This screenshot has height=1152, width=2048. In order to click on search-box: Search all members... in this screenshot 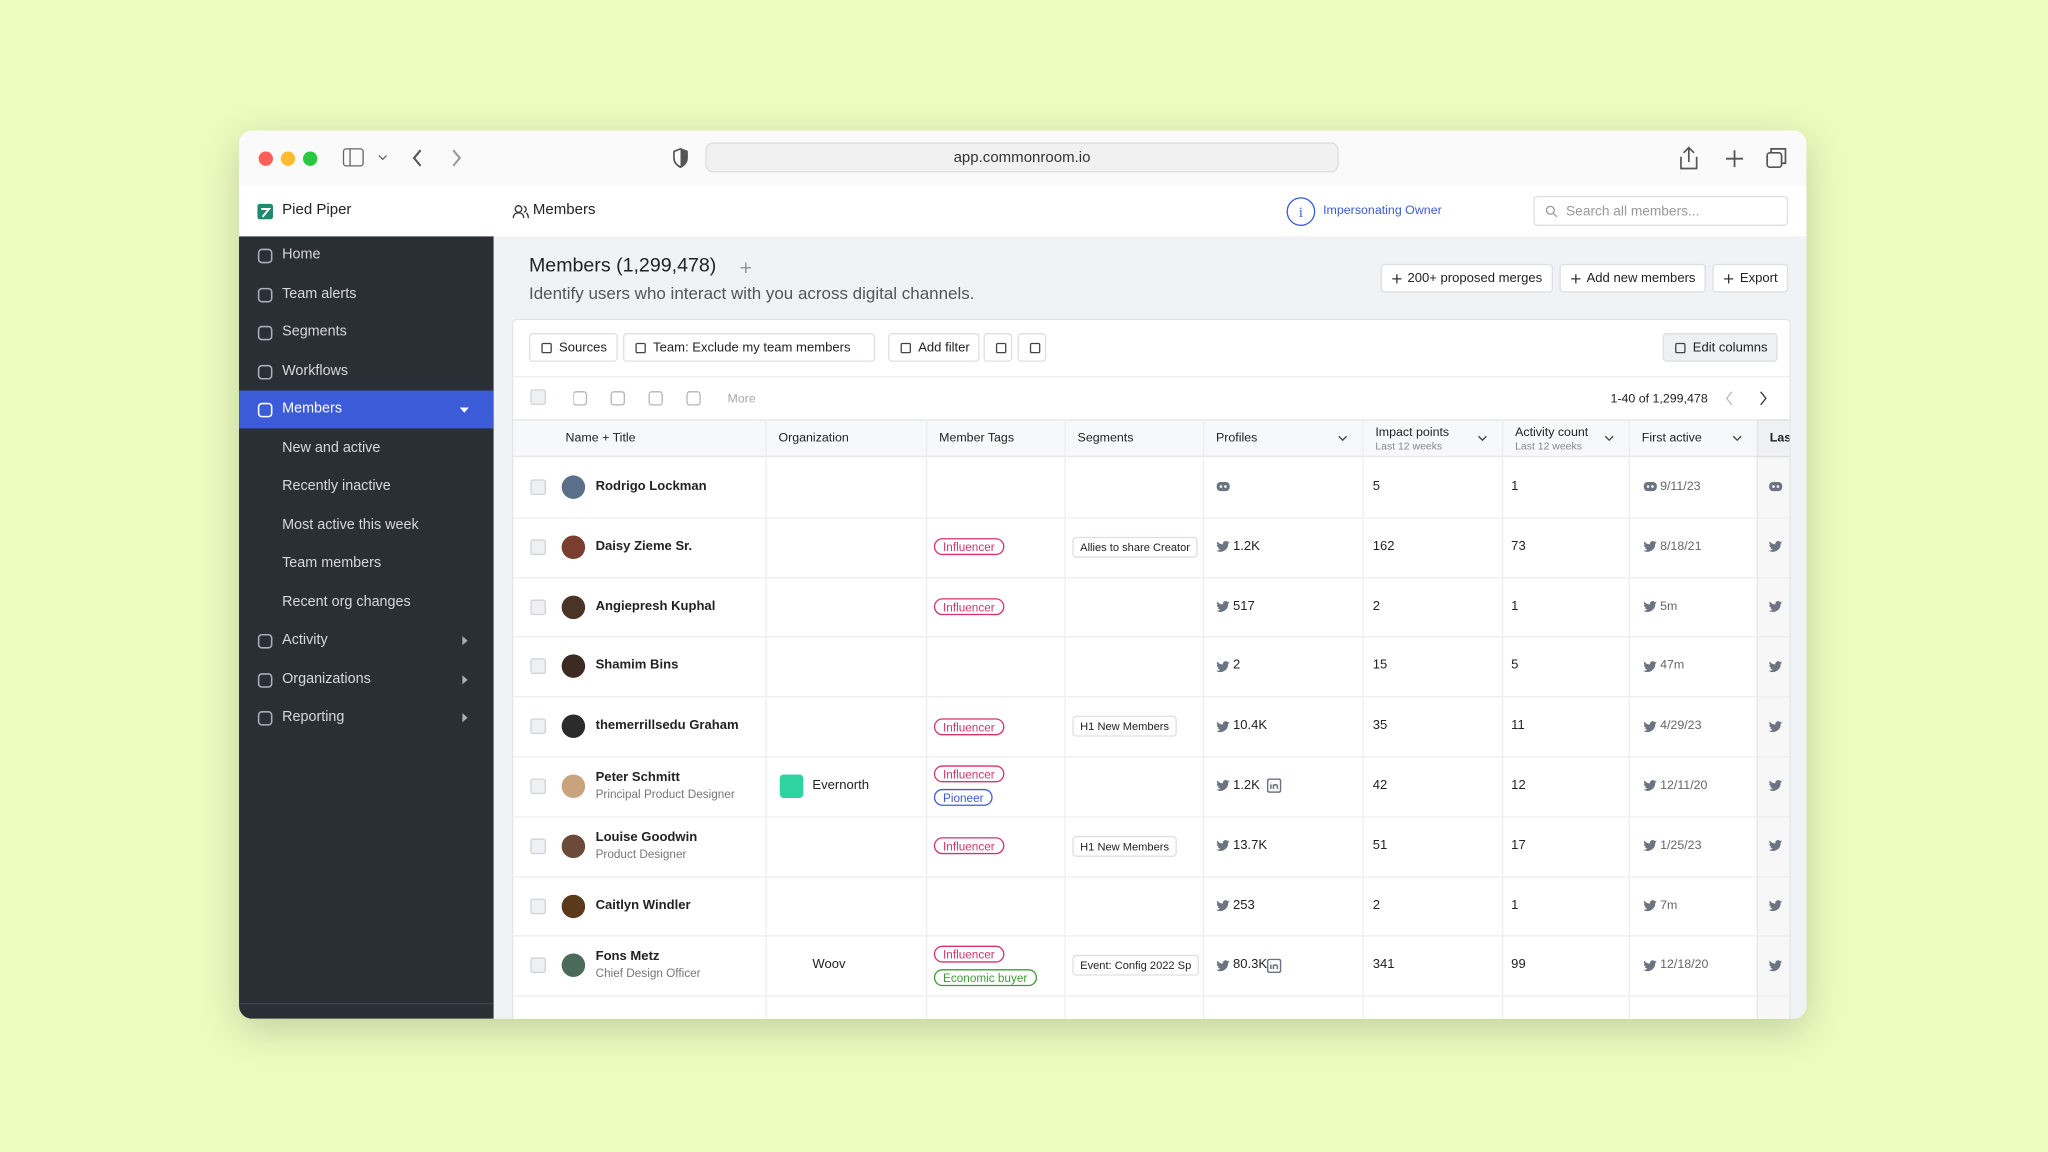, I will do `click(1661, 210)`.